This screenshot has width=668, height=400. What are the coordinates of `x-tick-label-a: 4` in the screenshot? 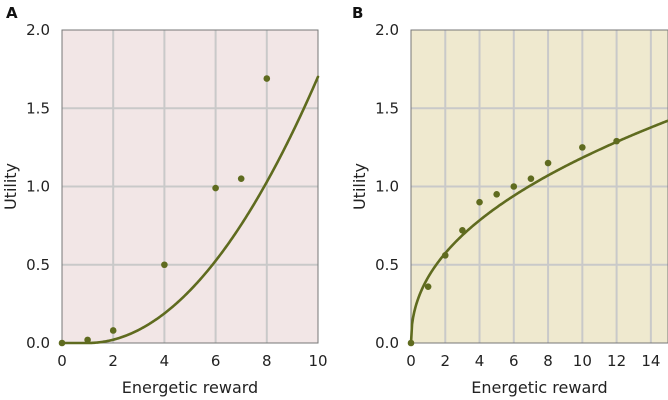 It's located at (165, 361).